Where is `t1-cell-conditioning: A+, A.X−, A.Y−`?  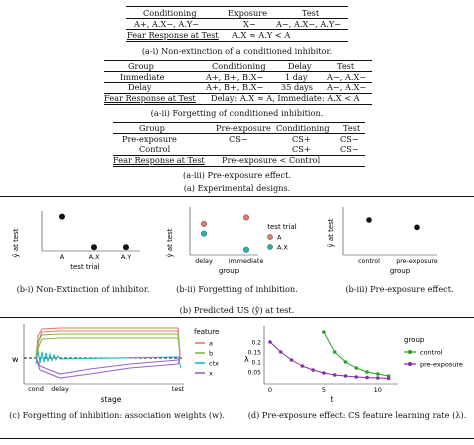 t1-cell-conditioning: A+, A.X−, A.Y− is located at coordinates (167, 24).